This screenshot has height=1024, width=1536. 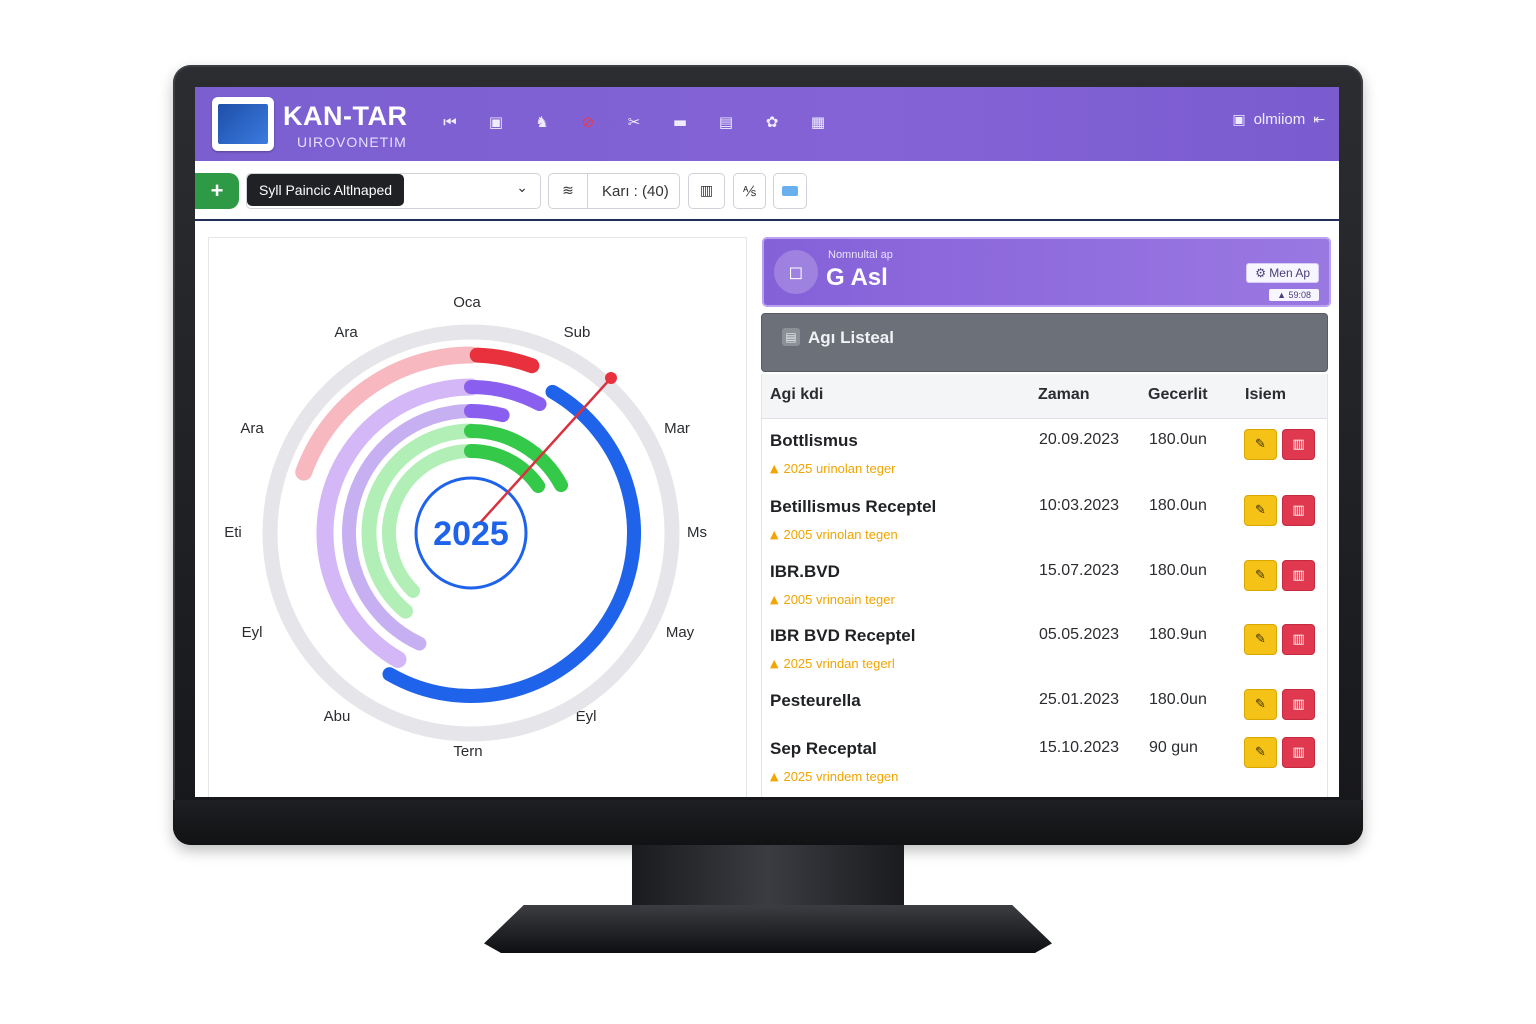 I want to click on outer-ring-track, so click(x=471, y=533).